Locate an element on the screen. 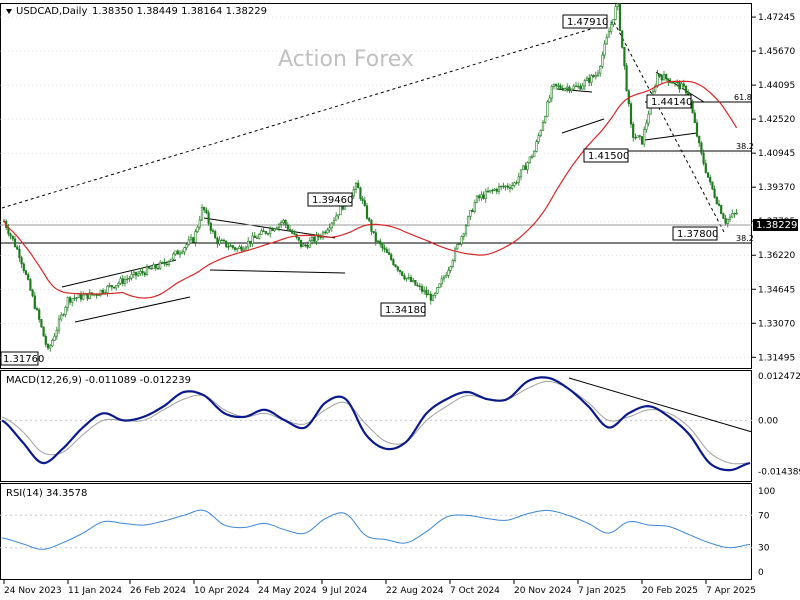 The image size is (800, 600). price-tick-label: 1.39370 is located at coordinates (776, 188).